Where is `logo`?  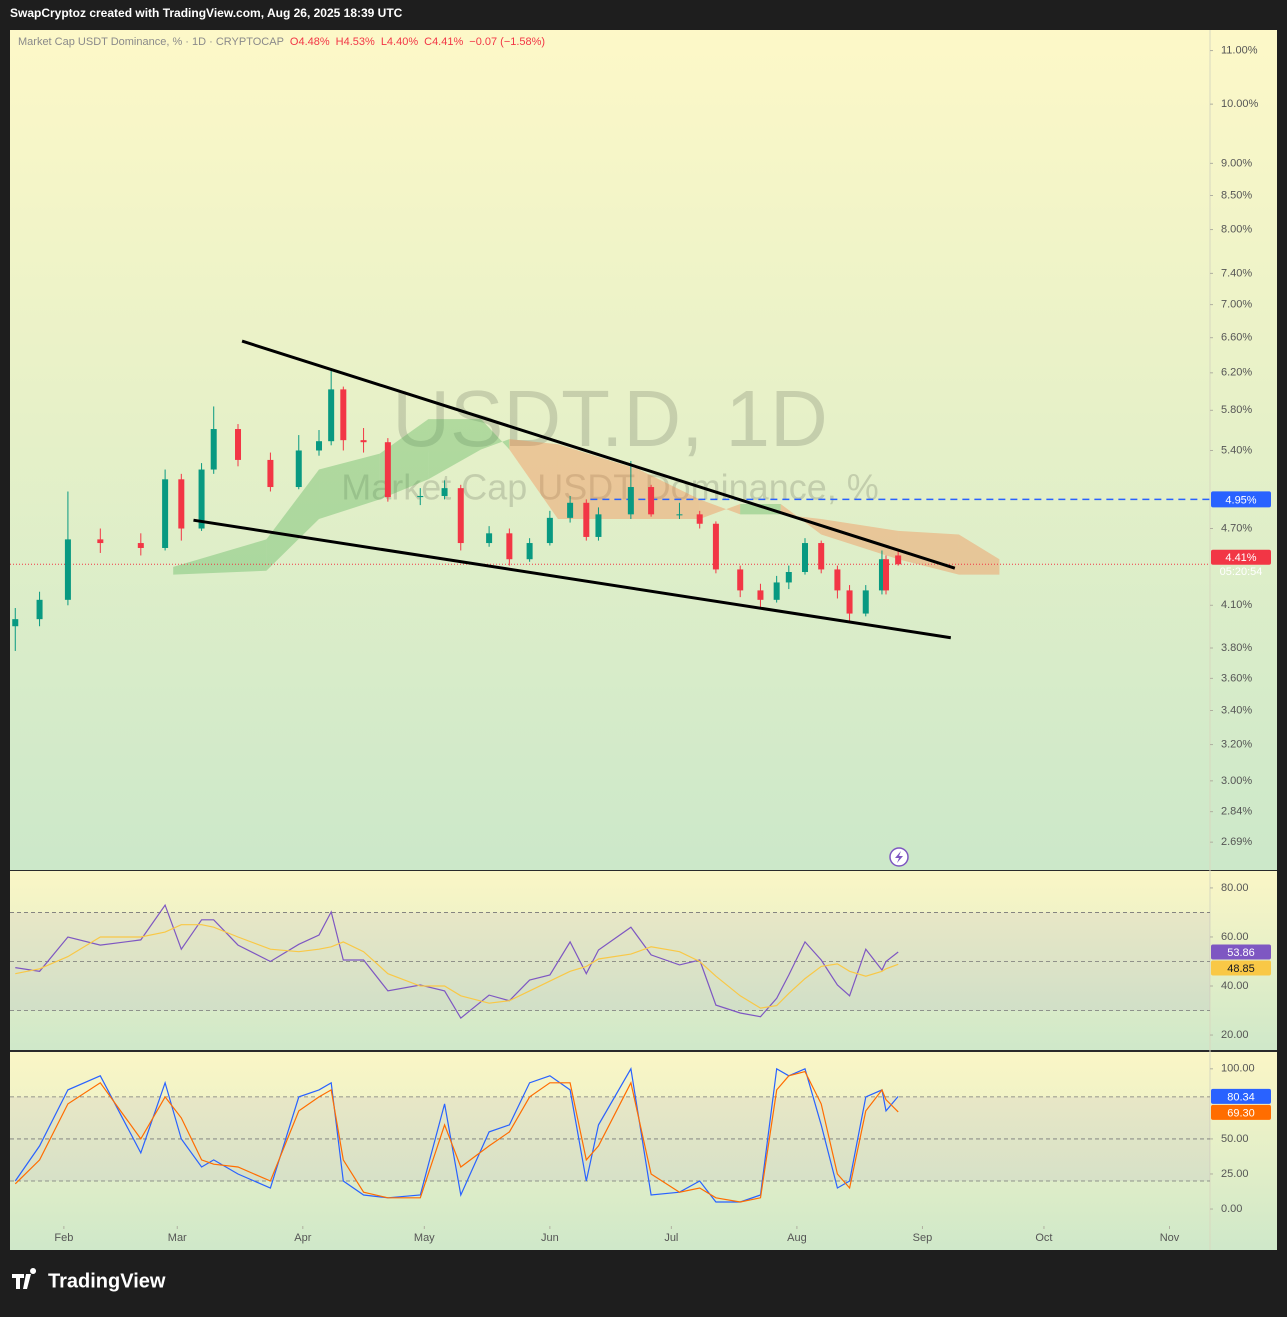 logo is located at coordinates (24, 1278).